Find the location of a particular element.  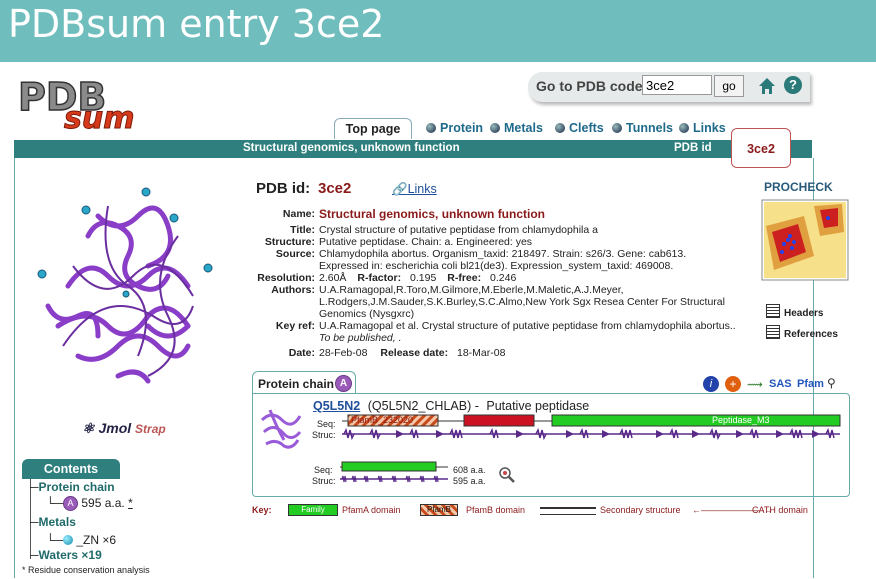

uniprot-accession-link: Q5L5N2 is located at coordinates (337, 406).